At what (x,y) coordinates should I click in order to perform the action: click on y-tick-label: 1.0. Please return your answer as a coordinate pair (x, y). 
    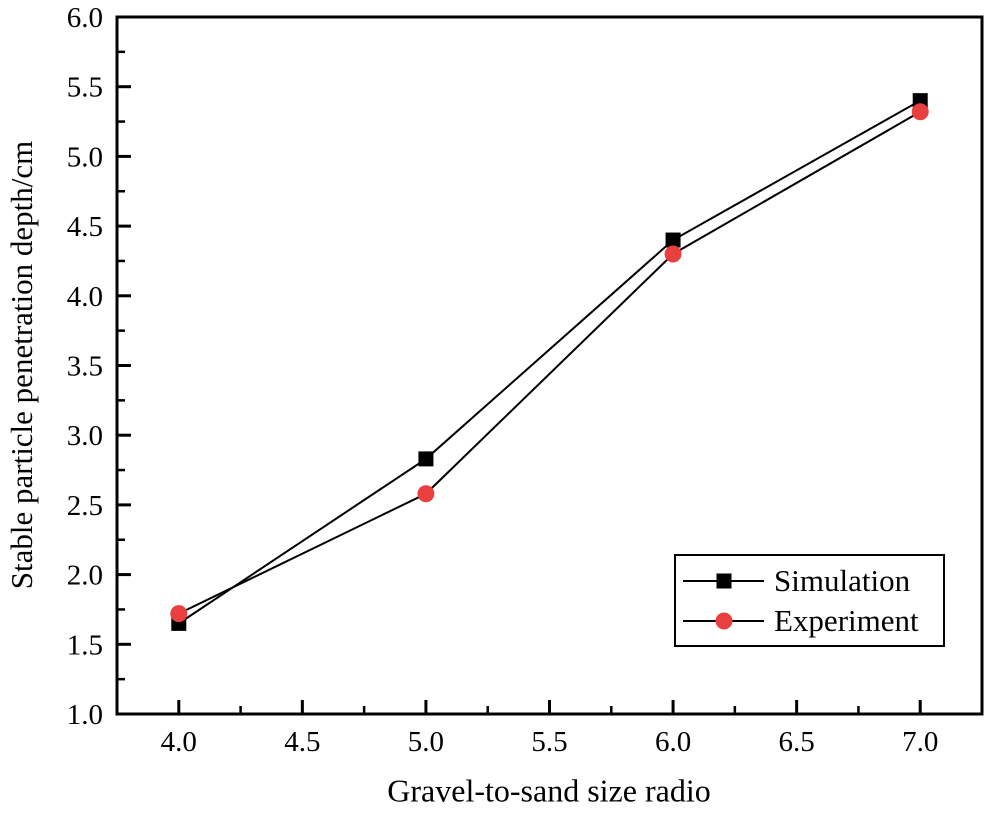
    Looking at the image, I should click on (85, 715).